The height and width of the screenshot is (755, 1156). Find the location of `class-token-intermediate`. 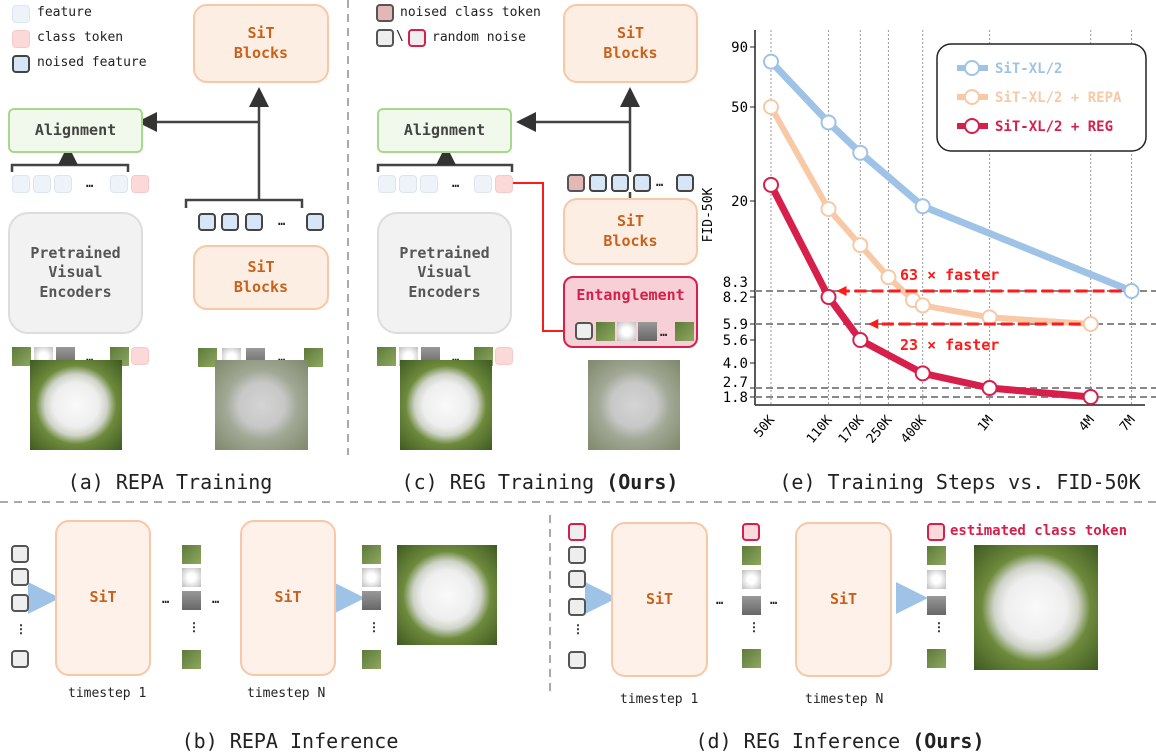

class-token-intermediate is located at coordinates (751, 532).